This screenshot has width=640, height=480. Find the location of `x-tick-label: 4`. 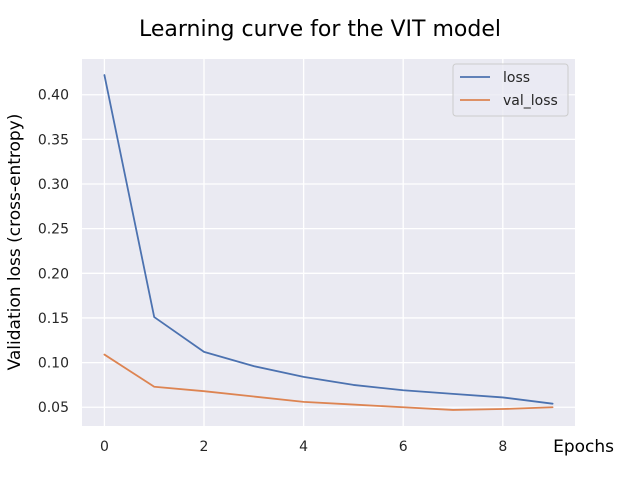

x-tick-label: 4 is located at coordinates (303, 447).